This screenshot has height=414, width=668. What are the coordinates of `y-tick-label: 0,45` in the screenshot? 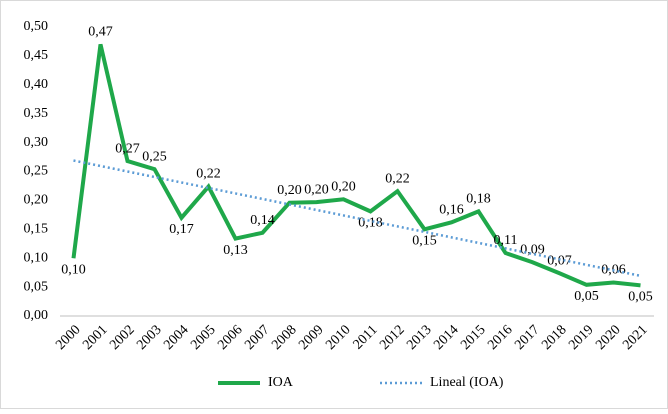 It's located at (36, 55).